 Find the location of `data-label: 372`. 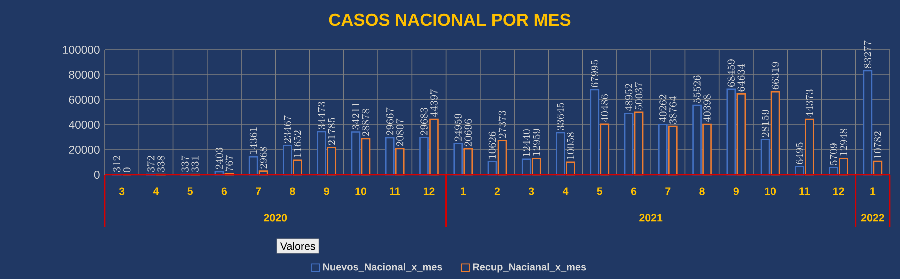

data-label: 372 is located at coordinates (151, 164).